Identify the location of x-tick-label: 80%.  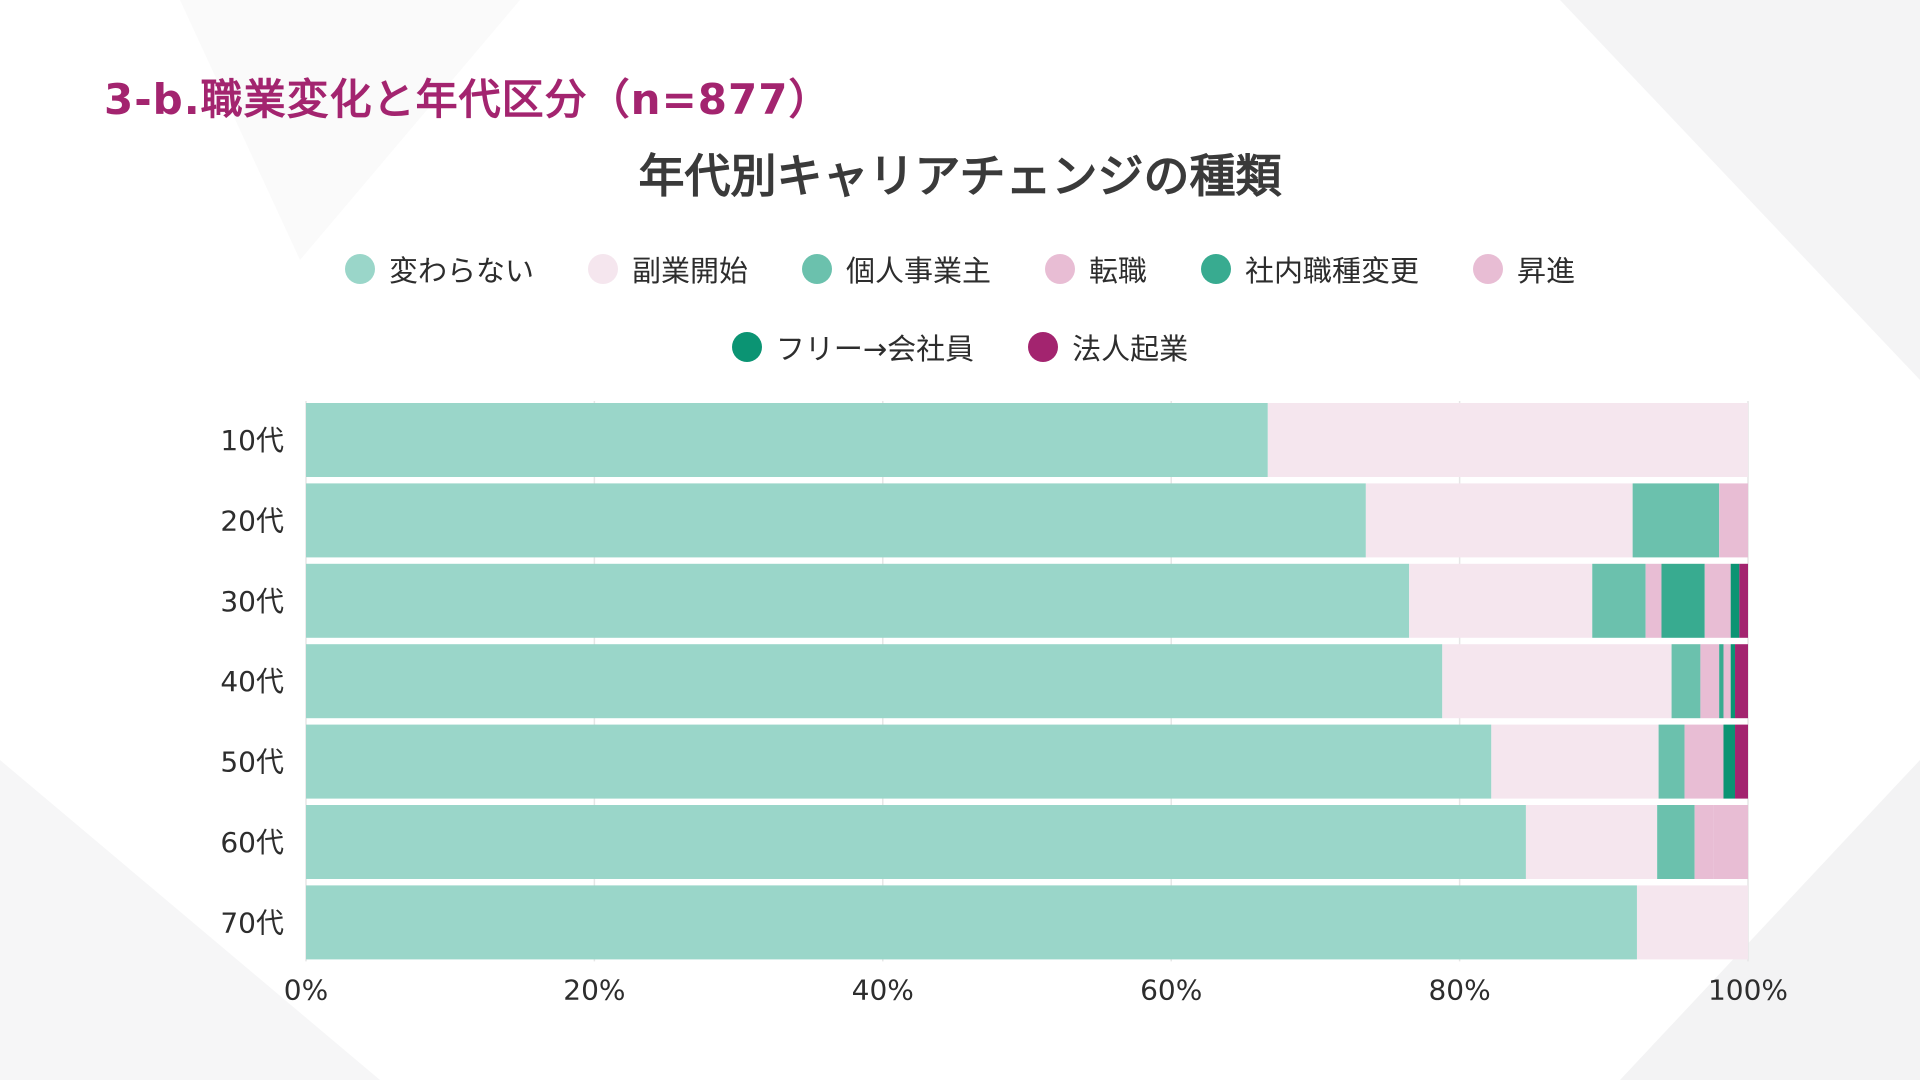
(1459, 989).